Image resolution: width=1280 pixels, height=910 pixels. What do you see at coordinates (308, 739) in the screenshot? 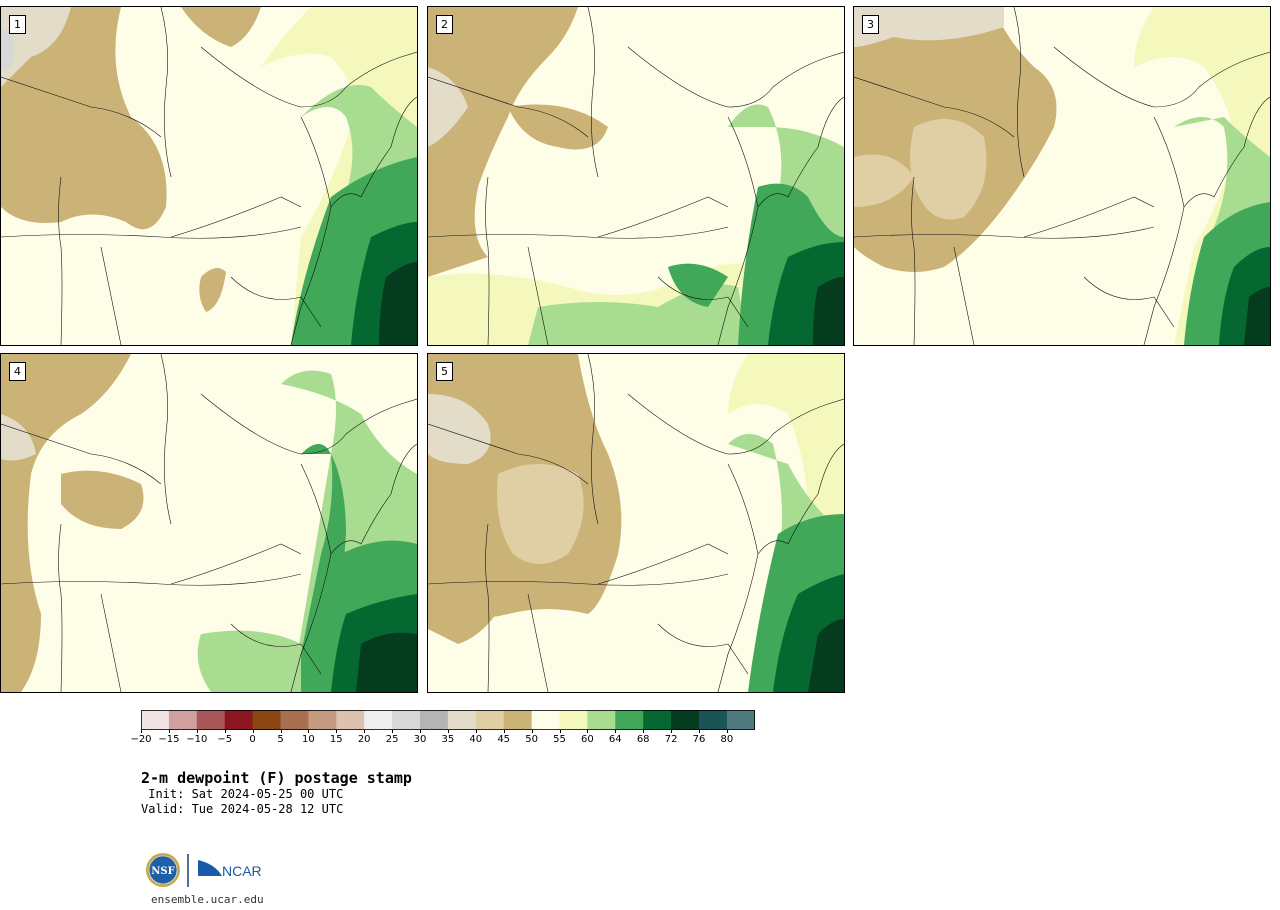
I see `colorbar-tick-label: 10` at bounding box center [308, 739].